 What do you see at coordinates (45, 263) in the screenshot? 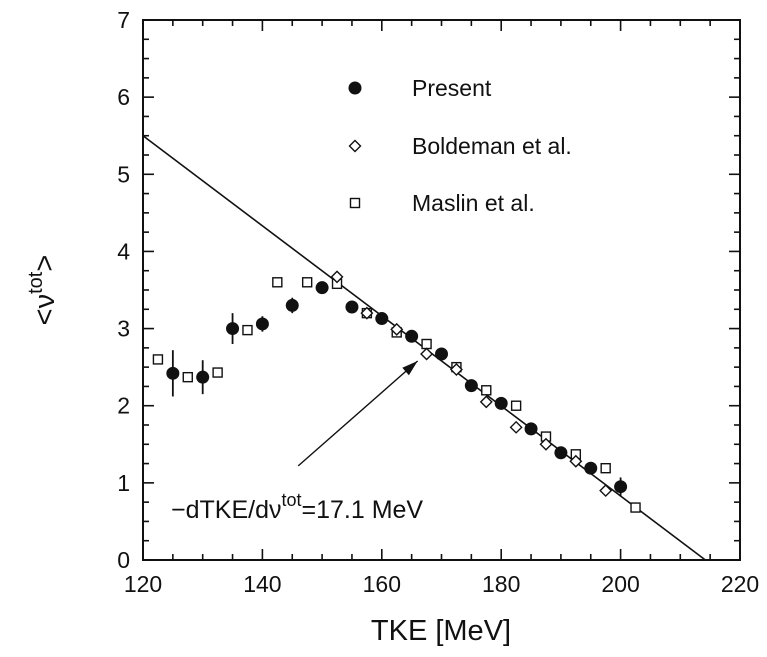
I see `y-axis-label-close: >` at bounding box center [45, 263].